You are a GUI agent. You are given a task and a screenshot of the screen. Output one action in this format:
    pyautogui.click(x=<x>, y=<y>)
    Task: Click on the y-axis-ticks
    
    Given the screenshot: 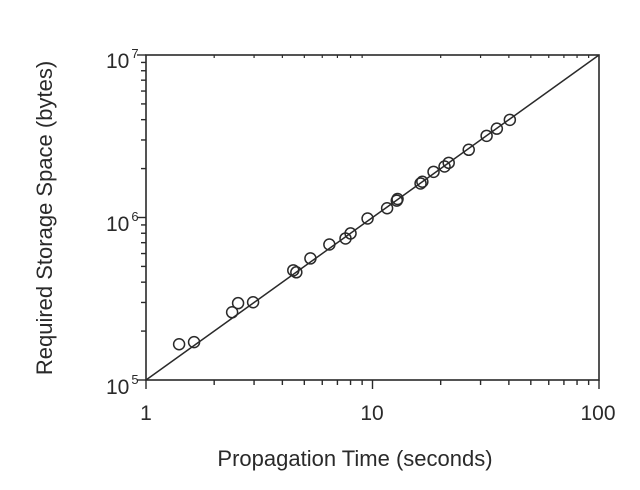 What is the action you would take?
    pyautogui.click(x=141, y=217)
    